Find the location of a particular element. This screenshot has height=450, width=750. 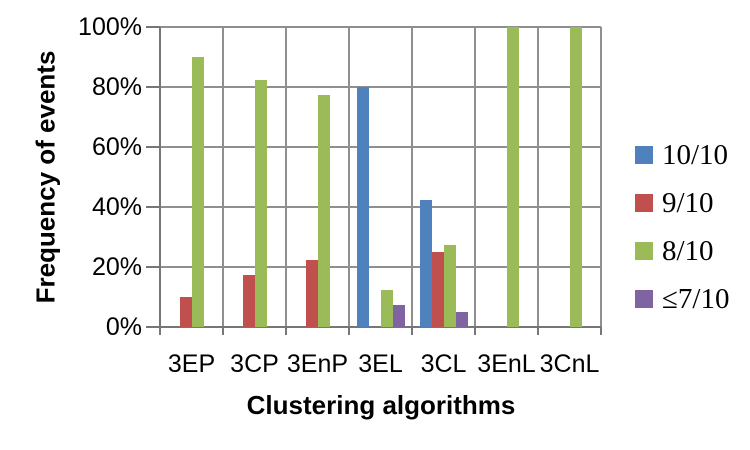

y-tick-label: 0% is located at coordinates (123, 327).